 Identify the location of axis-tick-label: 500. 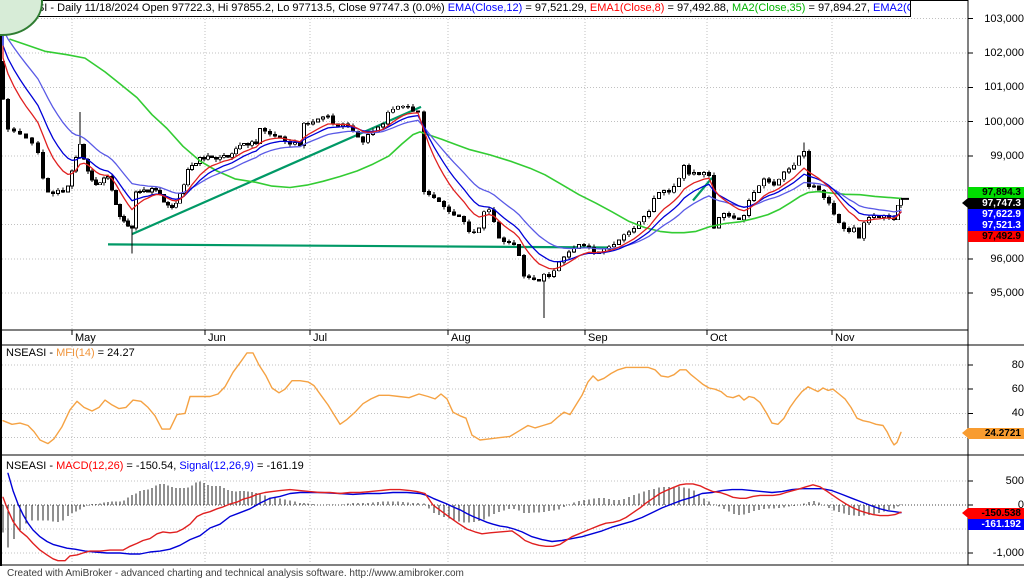
(1014, 481).